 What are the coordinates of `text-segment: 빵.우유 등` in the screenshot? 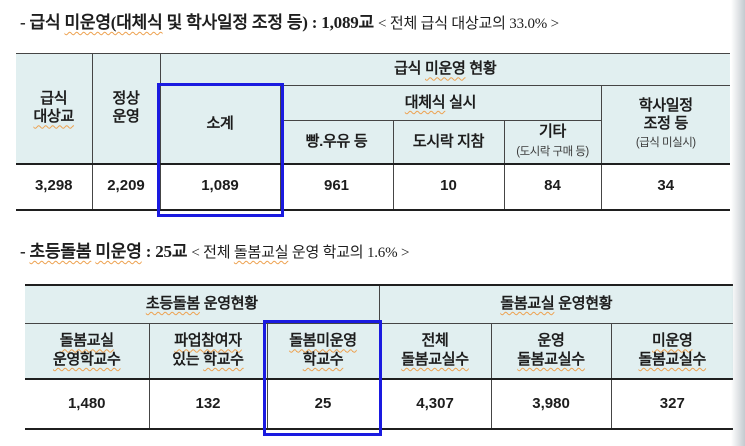 It's located at (336, 141).